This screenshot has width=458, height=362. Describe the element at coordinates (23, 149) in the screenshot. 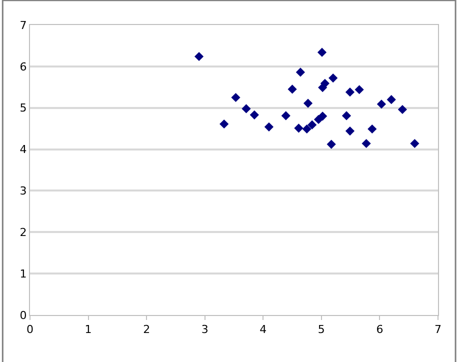

I see `y-tick-label: 4` at that location.